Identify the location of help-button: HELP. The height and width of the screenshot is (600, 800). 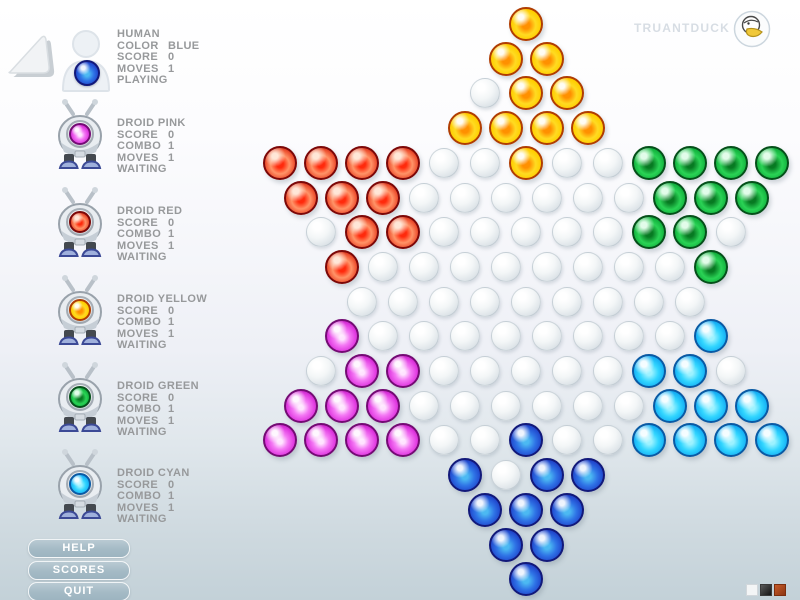
(79, 548).